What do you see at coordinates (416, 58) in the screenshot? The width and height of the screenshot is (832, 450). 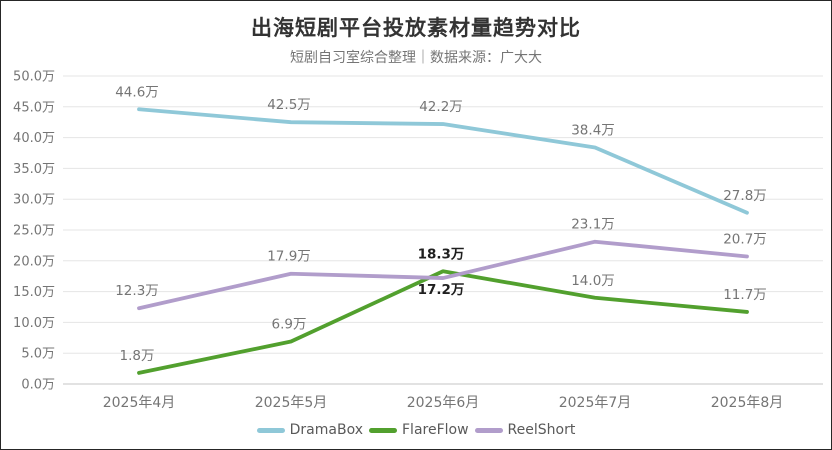 I see `chart-subtitle: 短剧自习室综合整理｜数据来源：广大大` at bounding box center [416, 58].